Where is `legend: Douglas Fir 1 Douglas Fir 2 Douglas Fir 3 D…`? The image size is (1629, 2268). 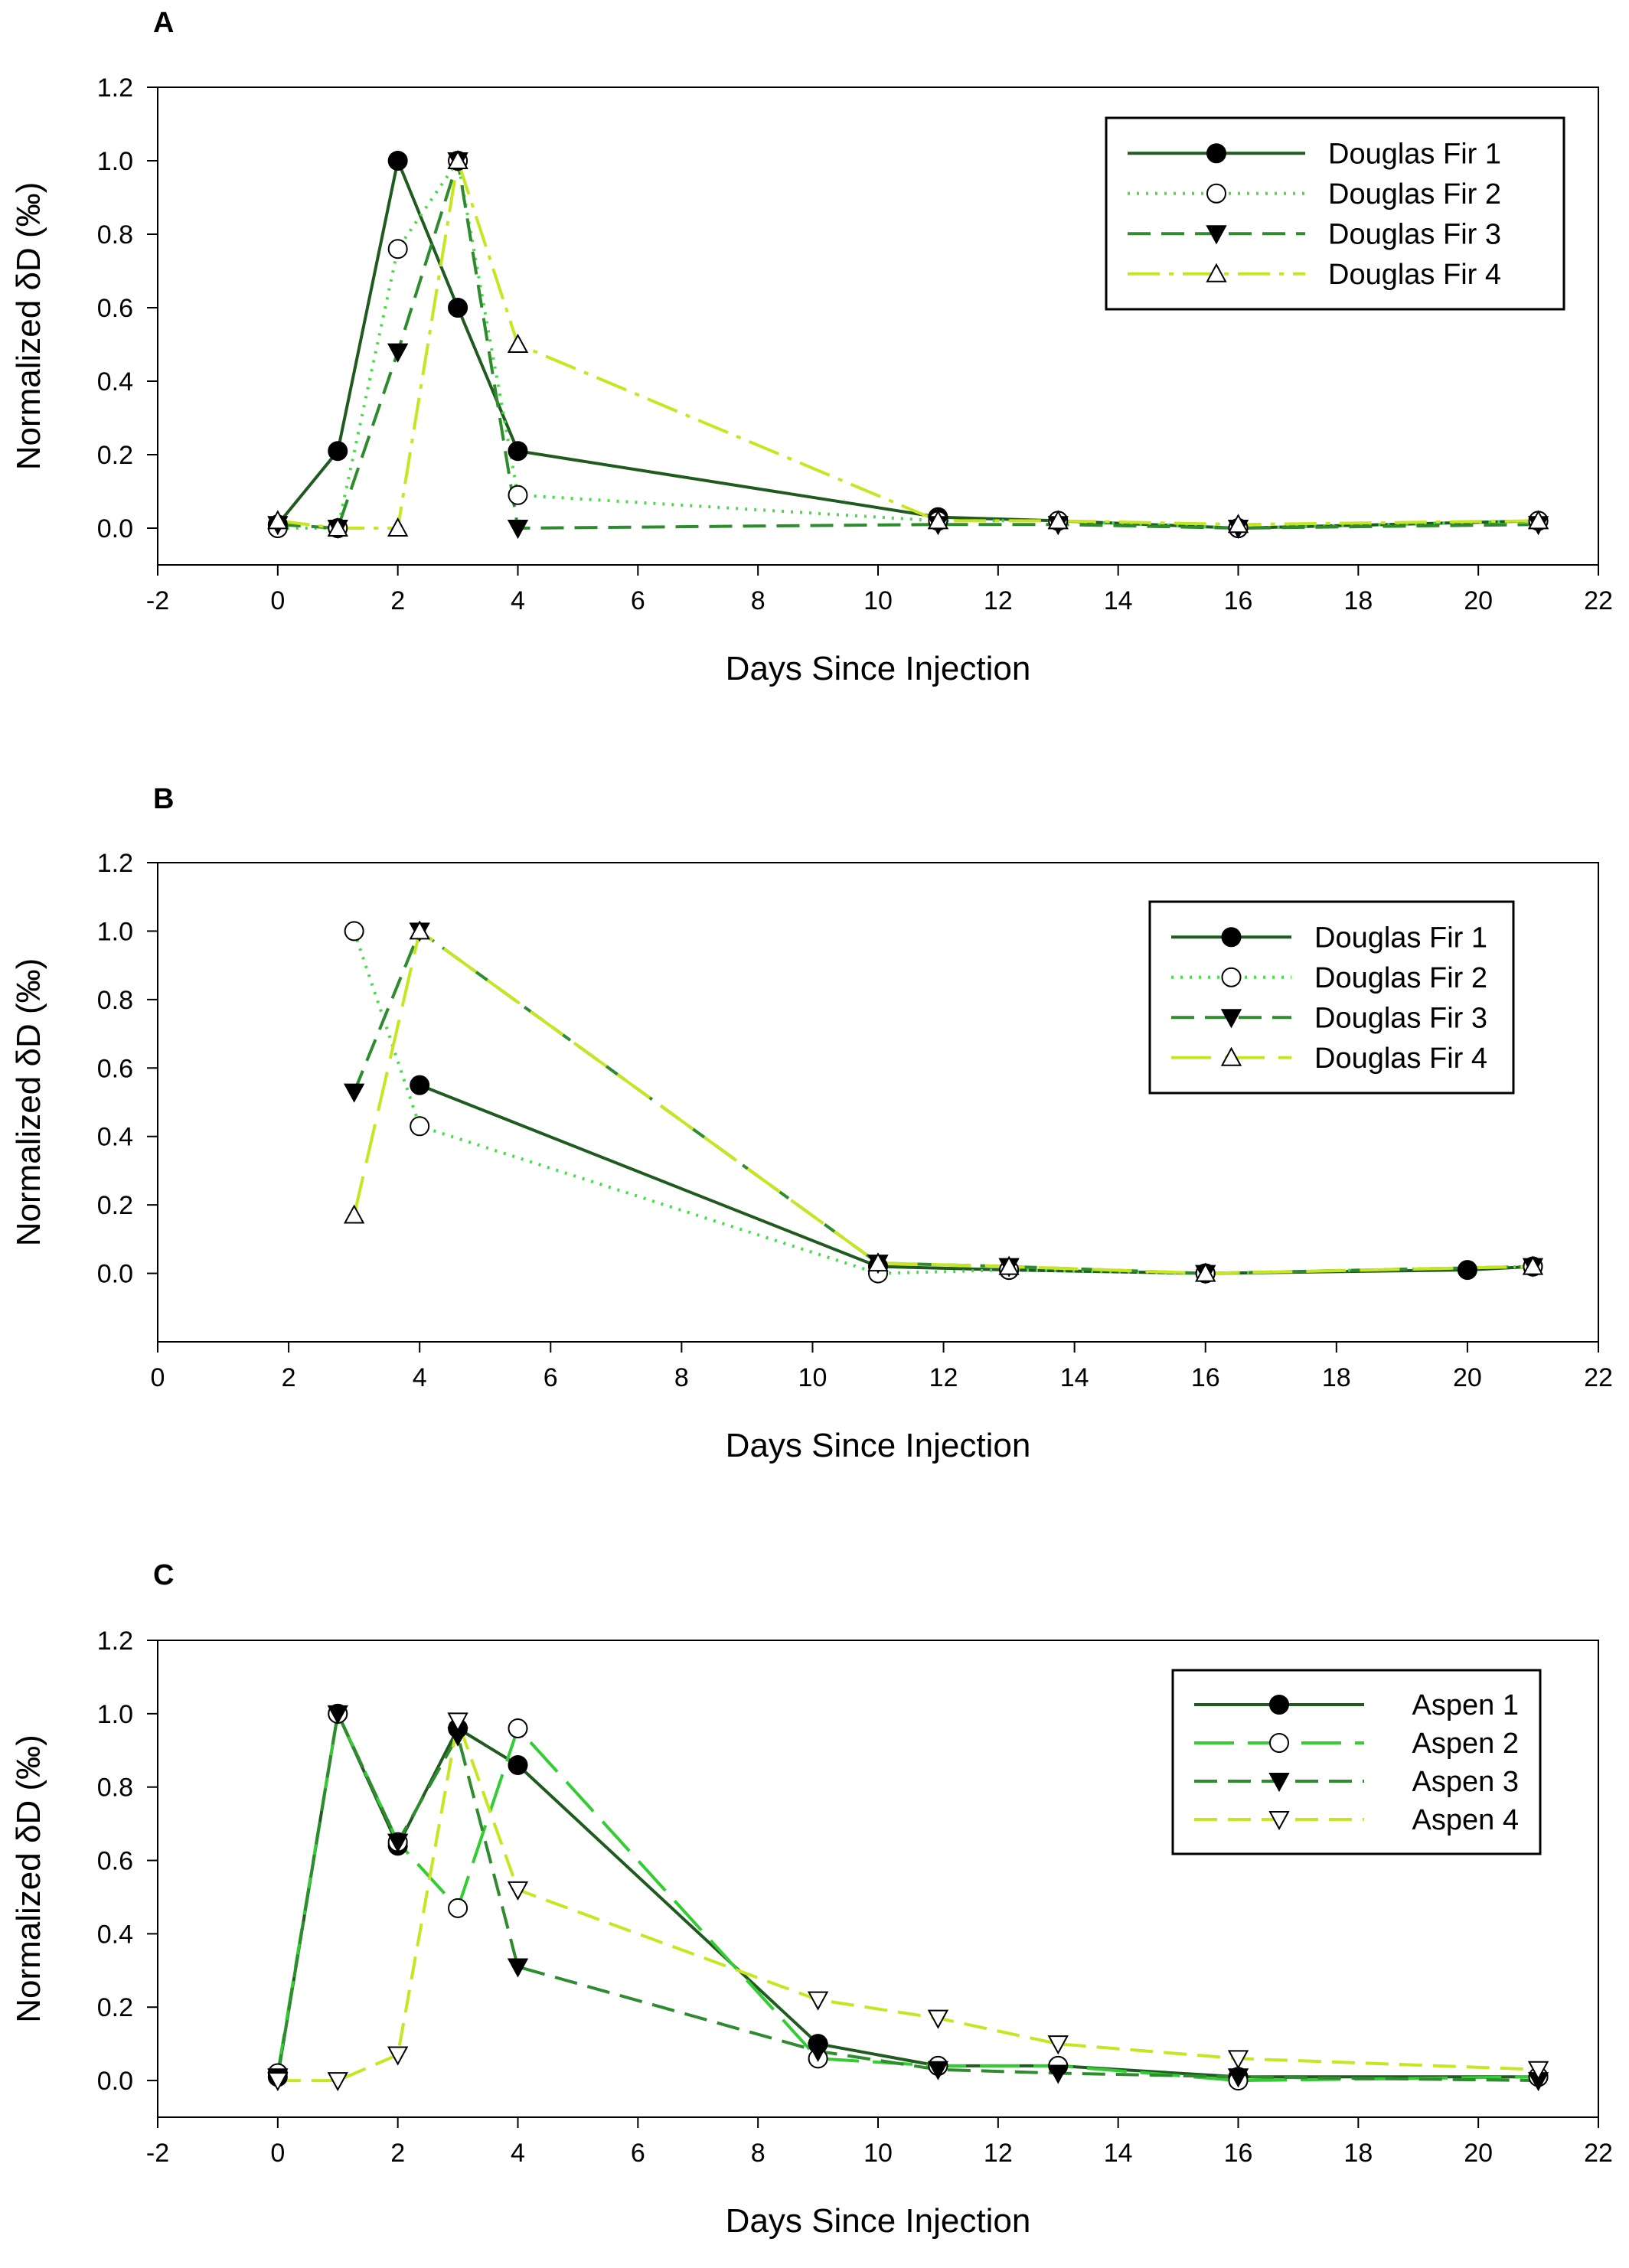
legend: Douglas Fir 1 Douglas Fir 2 Douglas Fir 3 D… is located at coordinates (1335, 213).